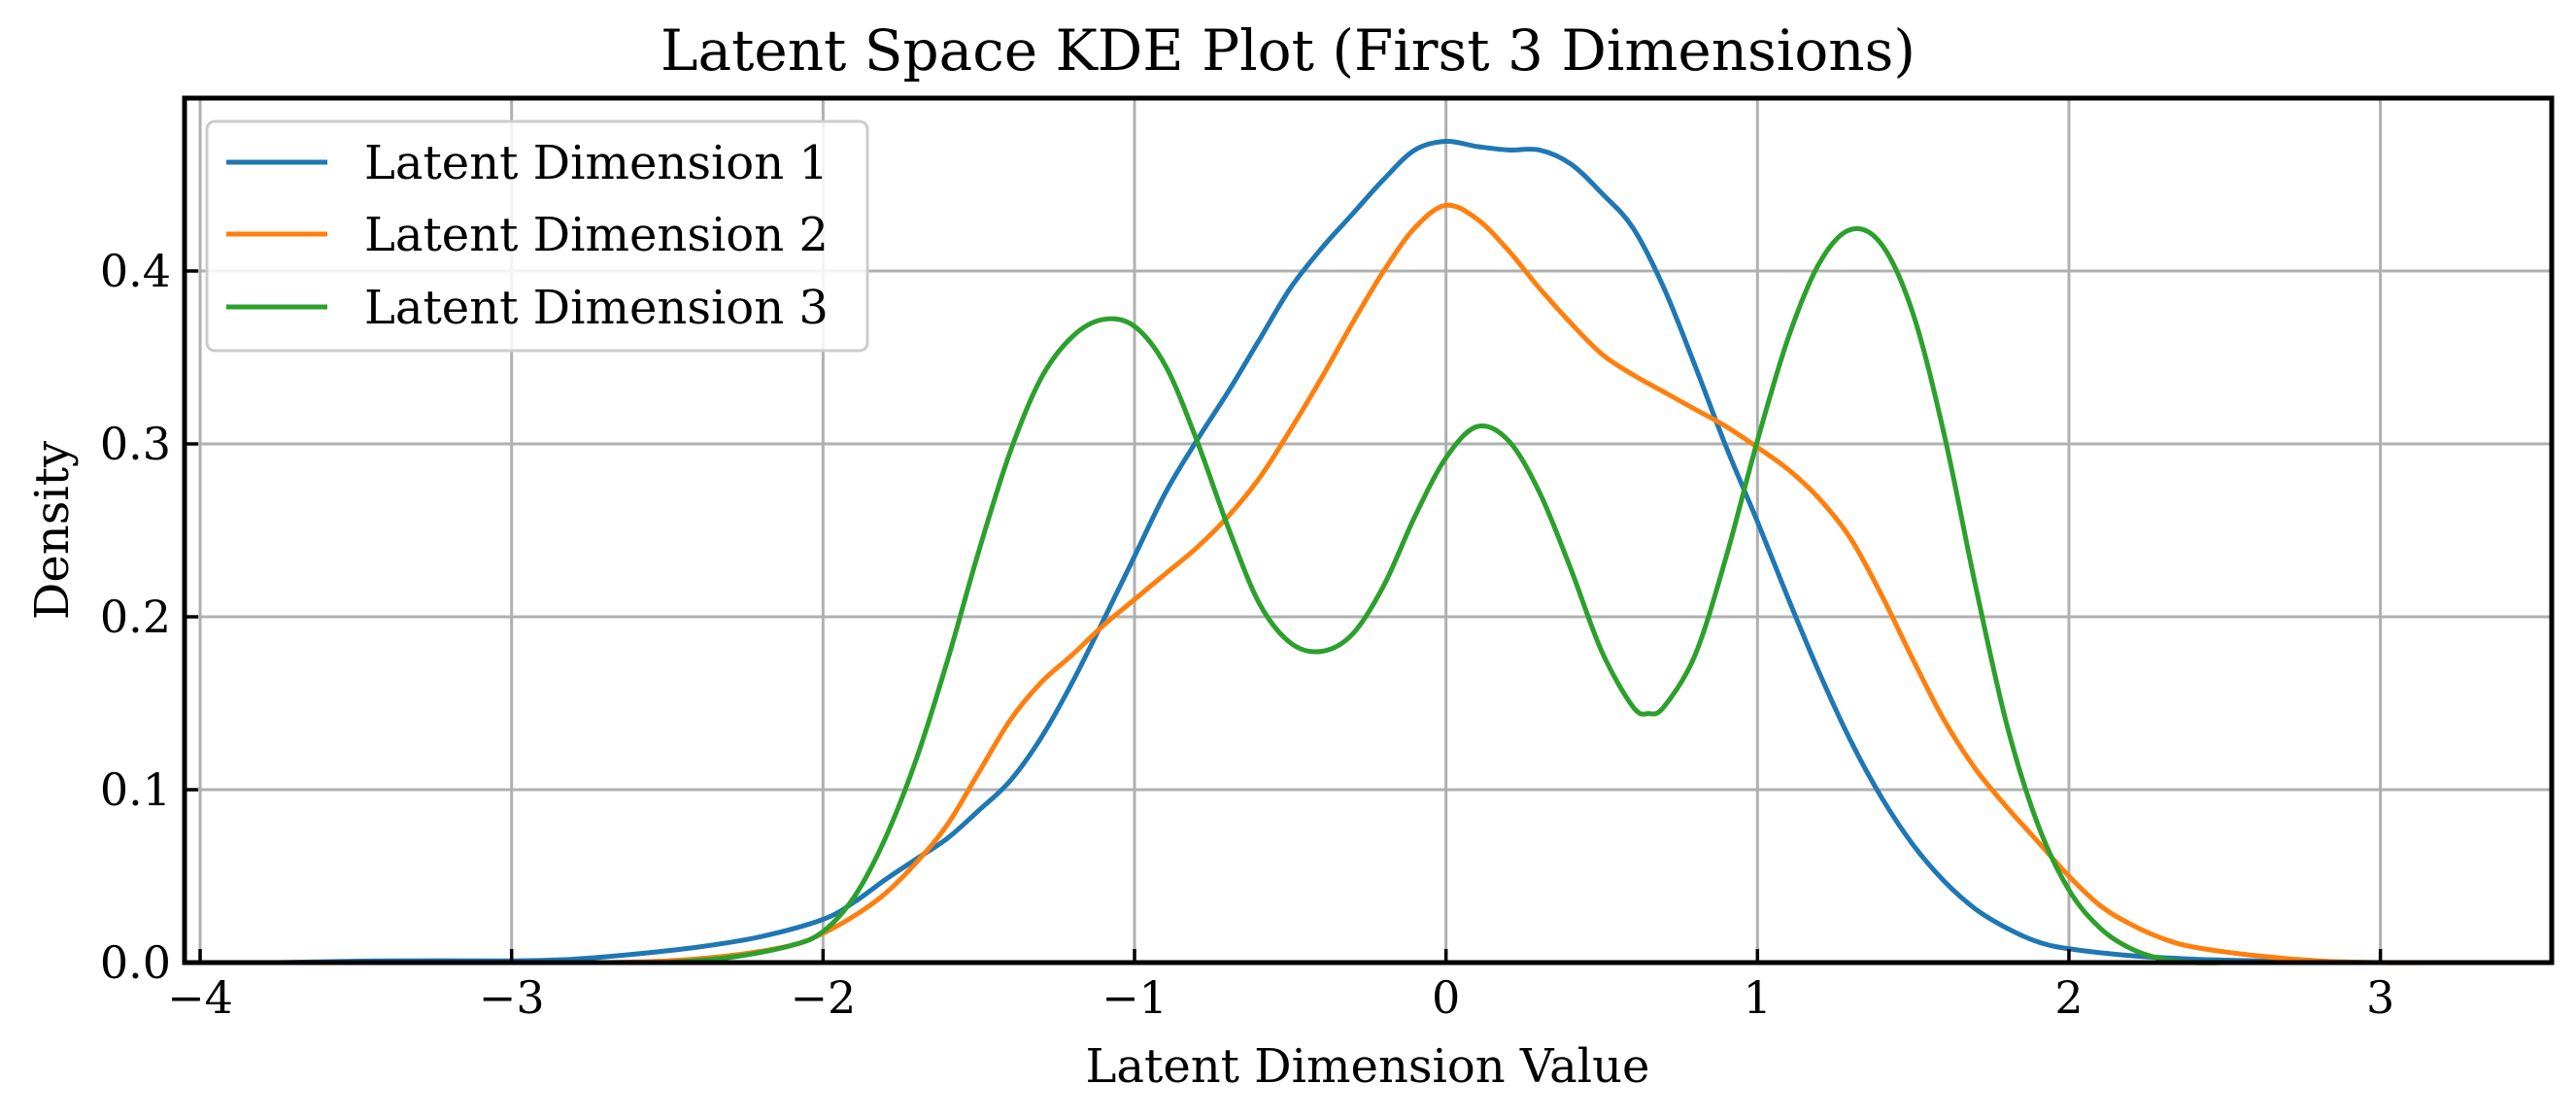 This screenshot has width=2576, height=1118. I want to click on x-tick-label: 0, so click(1446, 997).